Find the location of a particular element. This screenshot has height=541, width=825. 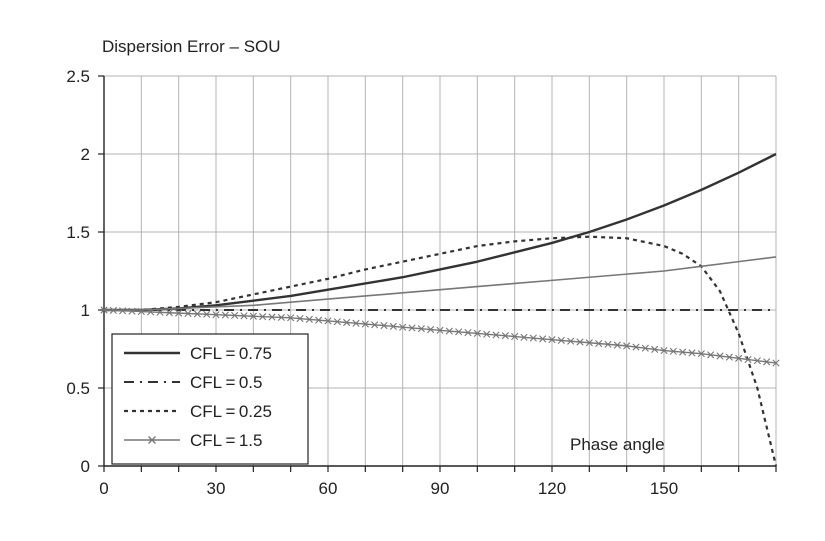

chart-title: Dispersion Error – SOU is located at coordinates (191, 46).